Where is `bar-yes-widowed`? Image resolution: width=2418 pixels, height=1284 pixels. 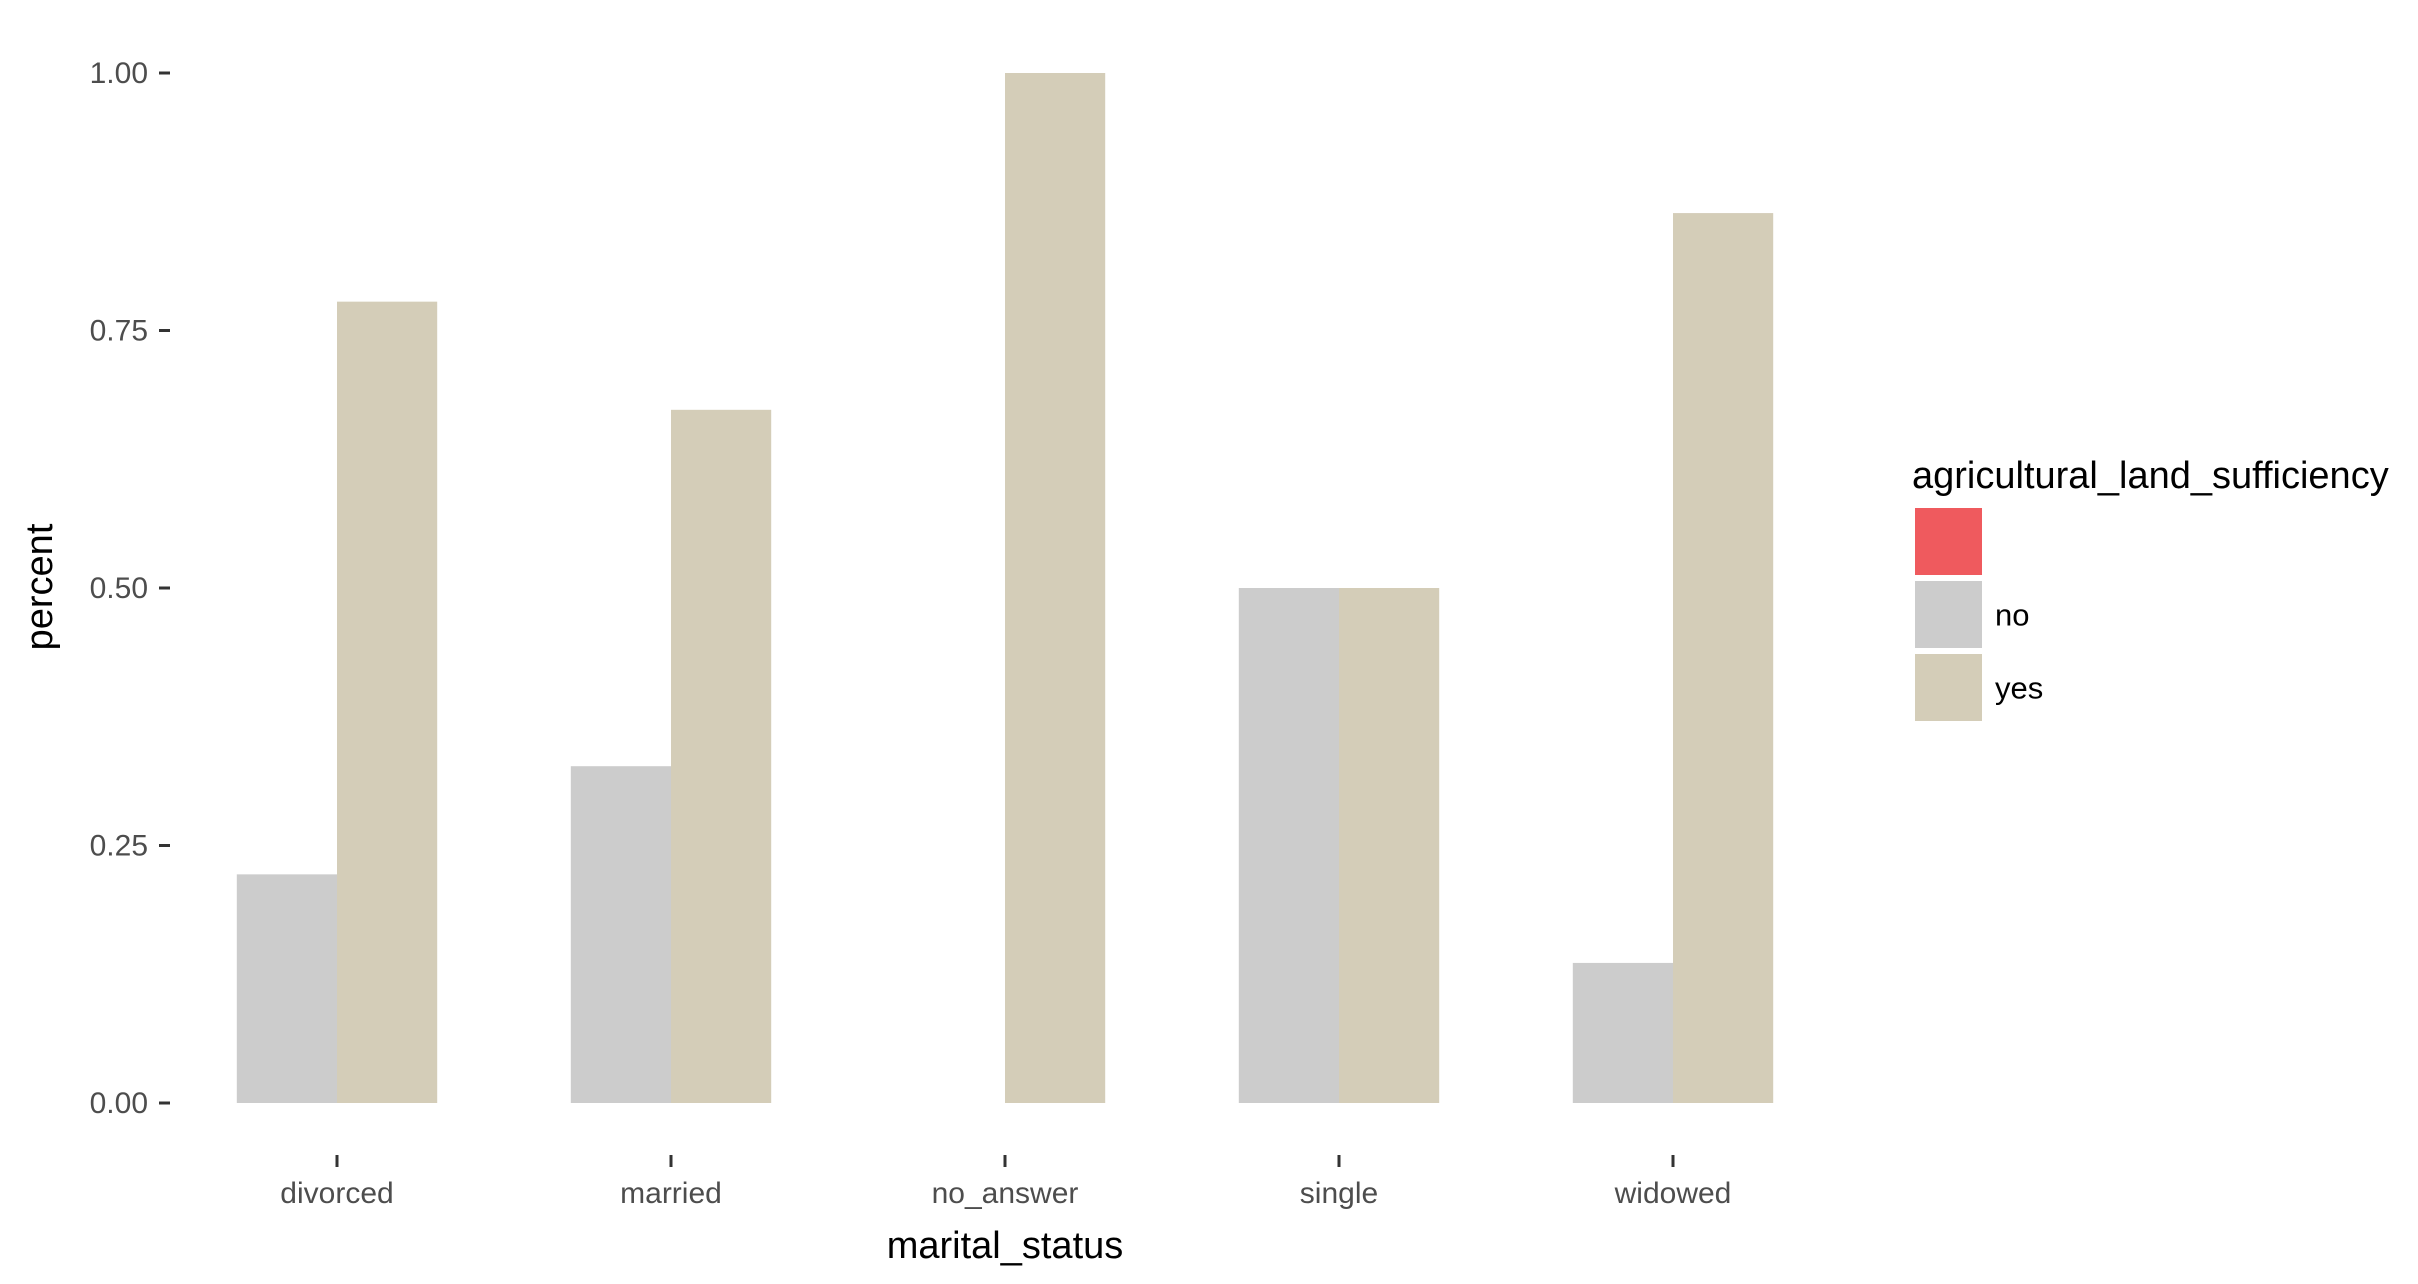
bar-yes-widowed is located at coordinates (1723, 658).